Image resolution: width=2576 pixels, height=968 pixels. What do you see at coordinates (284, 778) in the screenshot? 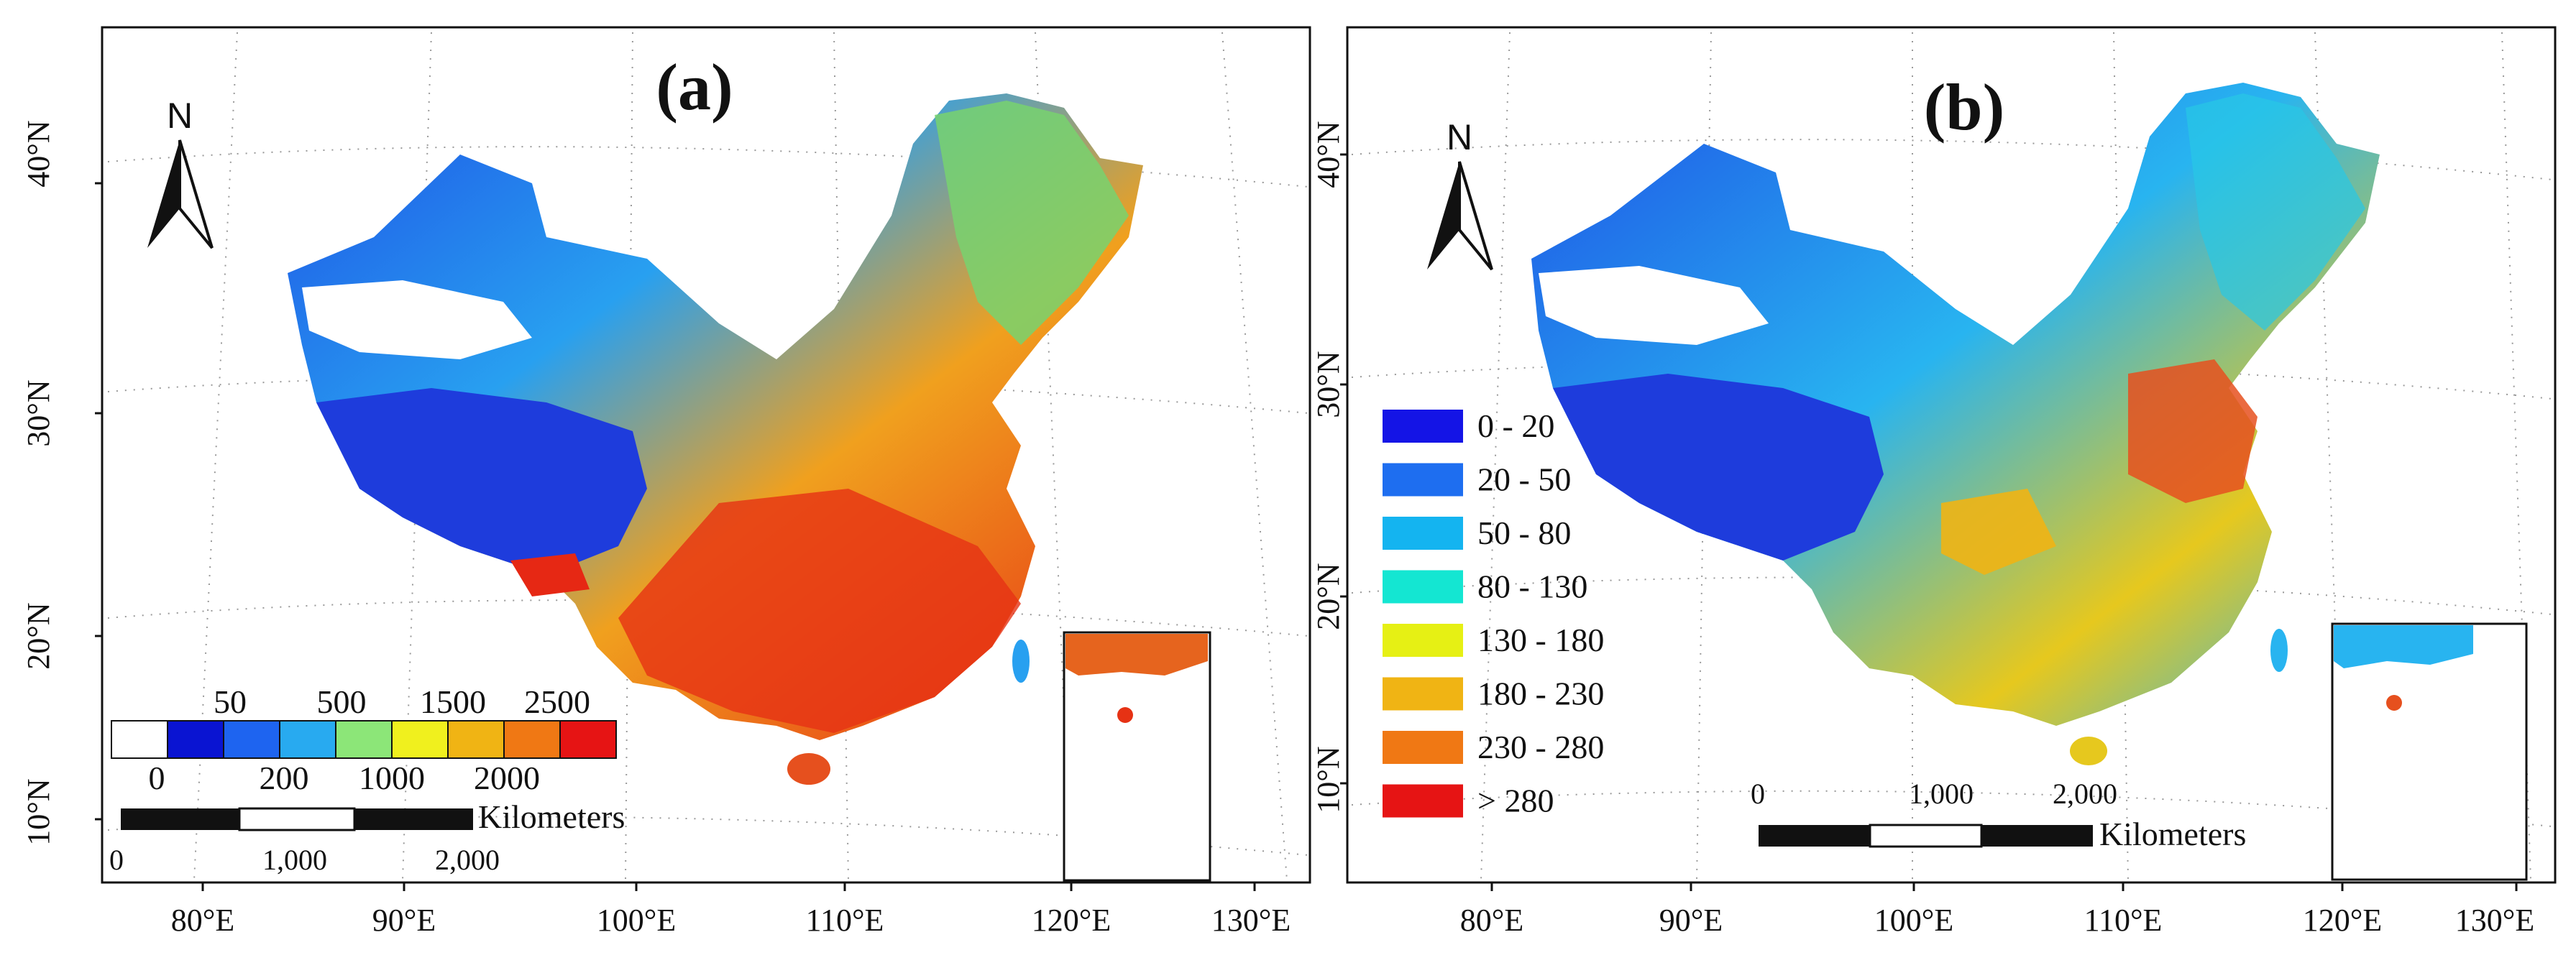
I see `panel-a-legend-bottom-label: 200` at bounding box center [284, 778].